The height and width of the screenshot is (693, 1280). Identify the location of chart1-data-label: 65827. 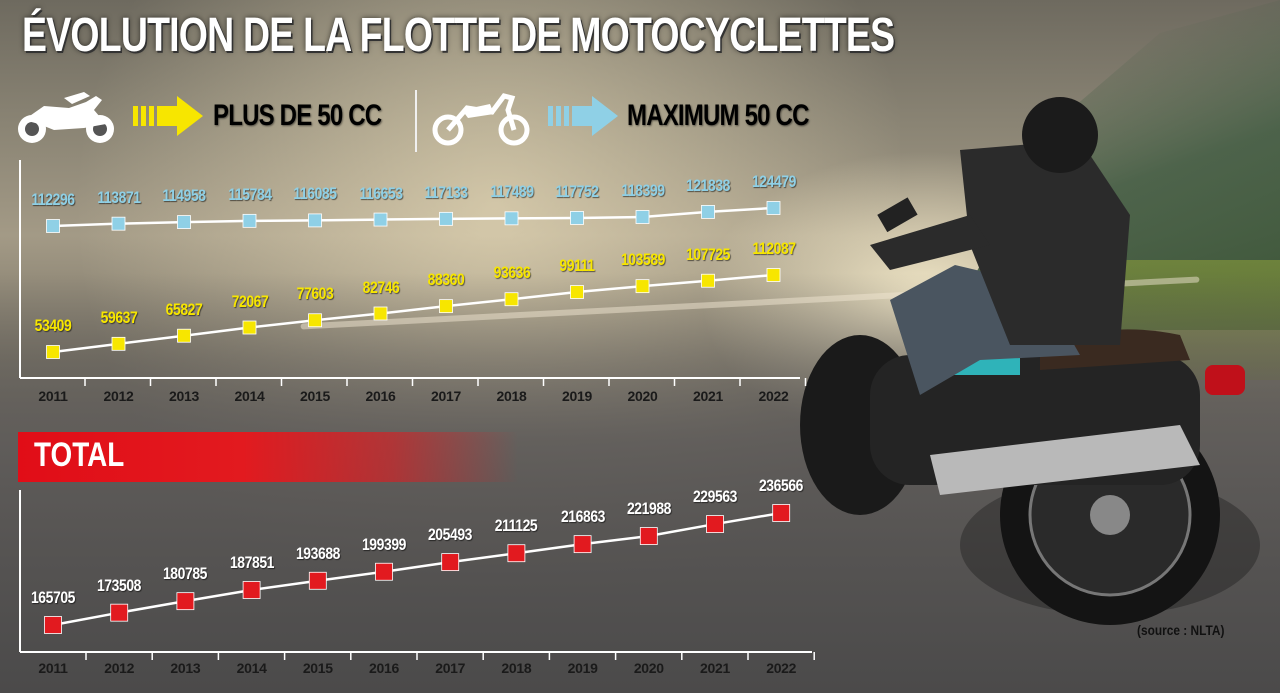
(184, 309).